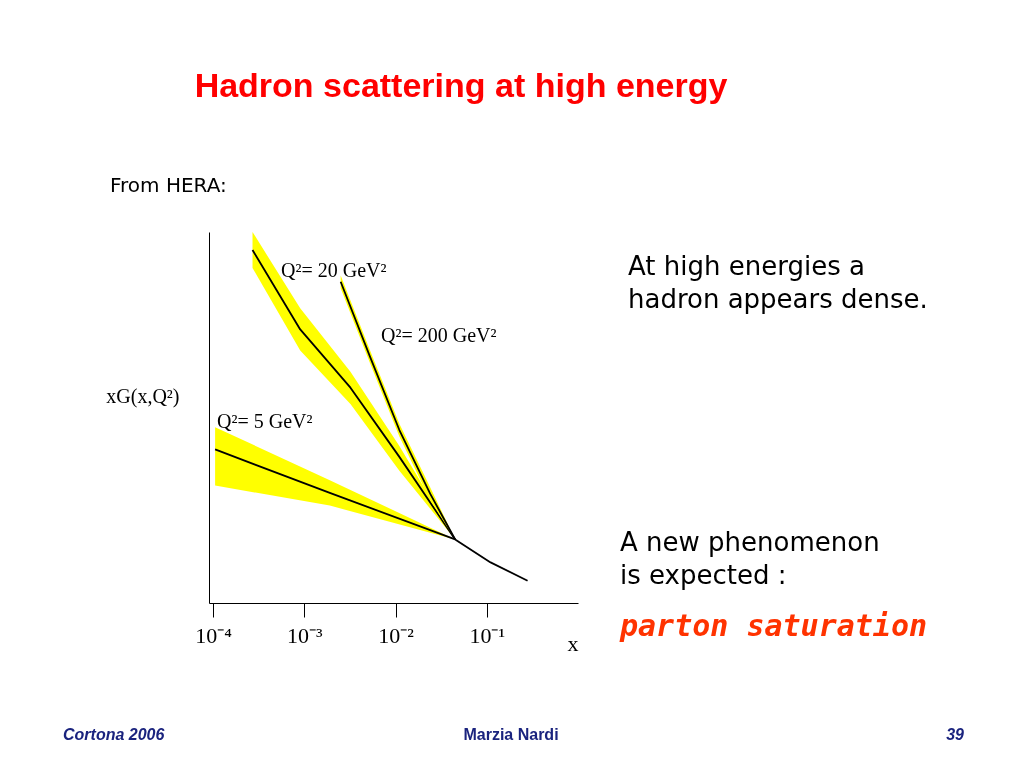 Image resolution: width=1024 pixels, height=768 pixels. What do you see at coordinates (573, 643) in the screenshot?
I see `x-axis-title: x` at bounding box center [573, 643].